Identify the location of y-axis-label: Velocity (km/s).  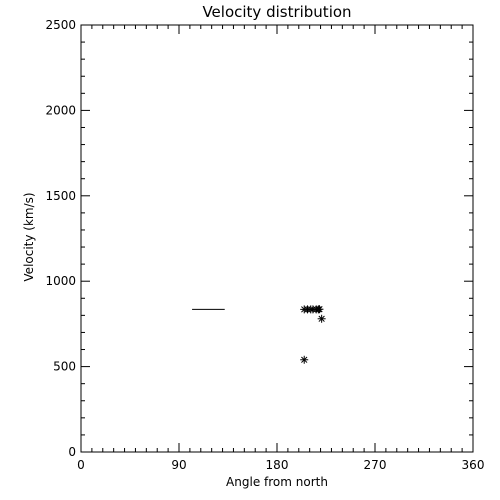
(29, 236).